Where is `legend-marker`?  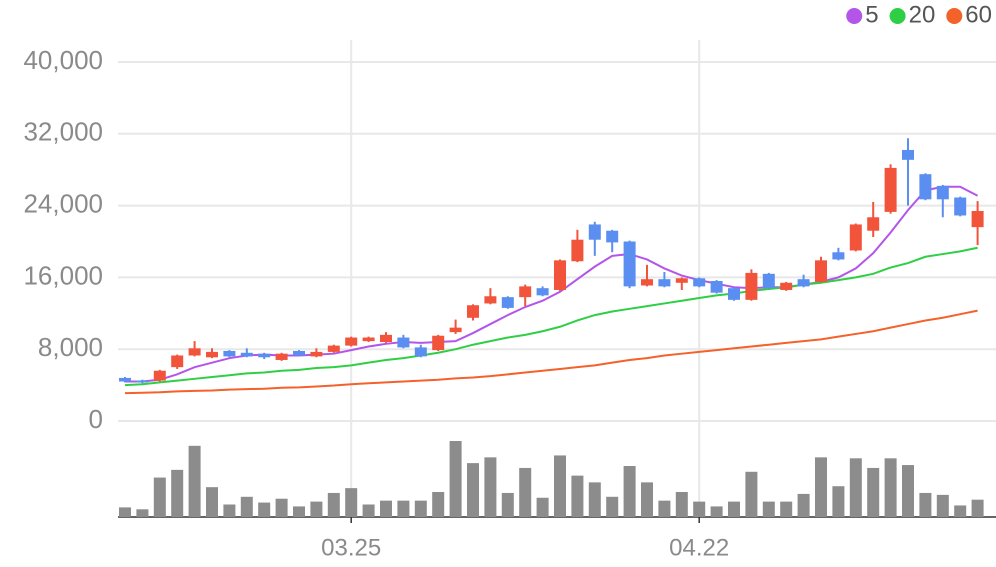
legend-marker is located at coordinates (897, 16).